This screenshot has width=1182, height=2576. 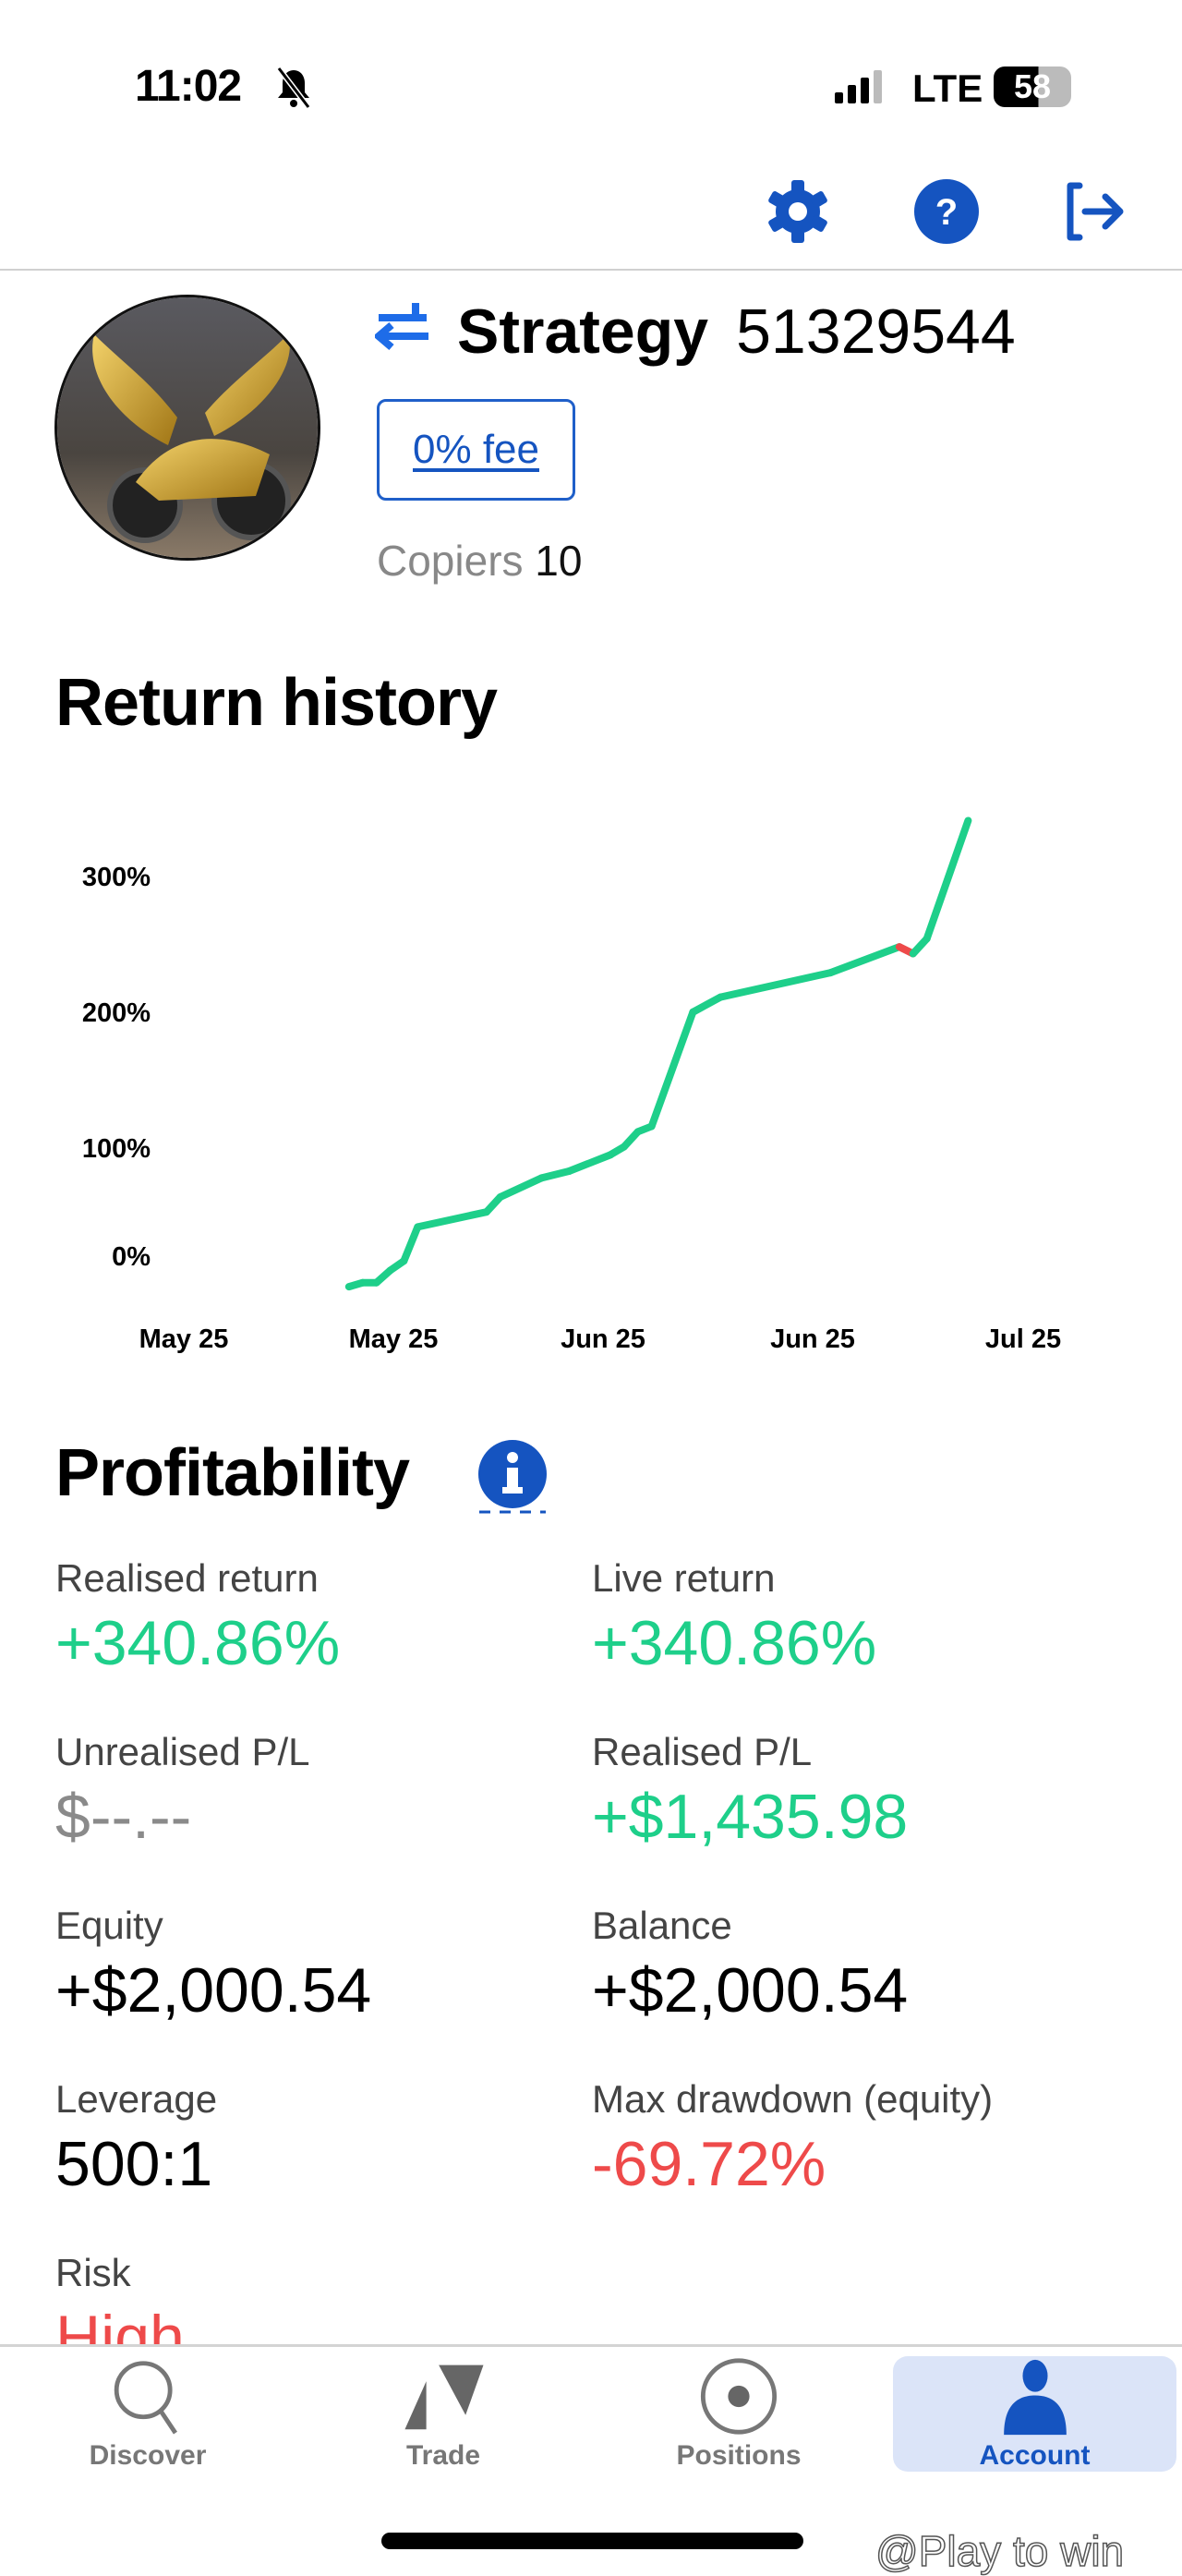 What do you see at coordinates (947, 88) in the screenshot?
I see `network-label: LTE` at bounding box center [947, 88].